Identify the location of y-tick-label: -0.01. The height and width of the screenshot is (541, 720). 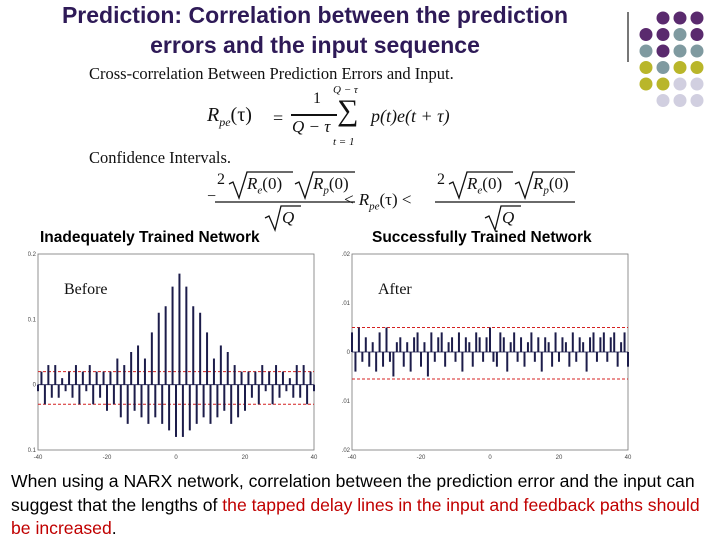
(346, 402).